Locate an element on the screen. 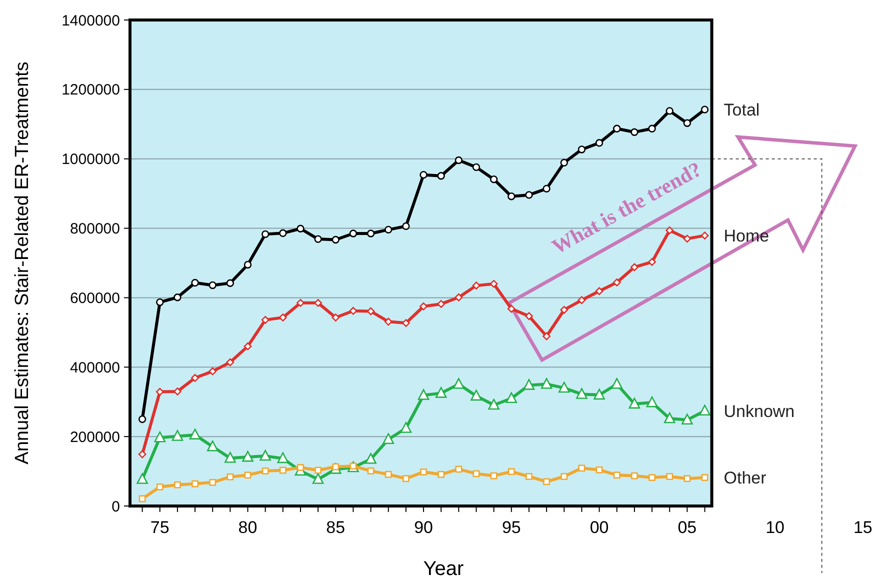  x-tick-label: 75 is located at coordinates (160, 527).